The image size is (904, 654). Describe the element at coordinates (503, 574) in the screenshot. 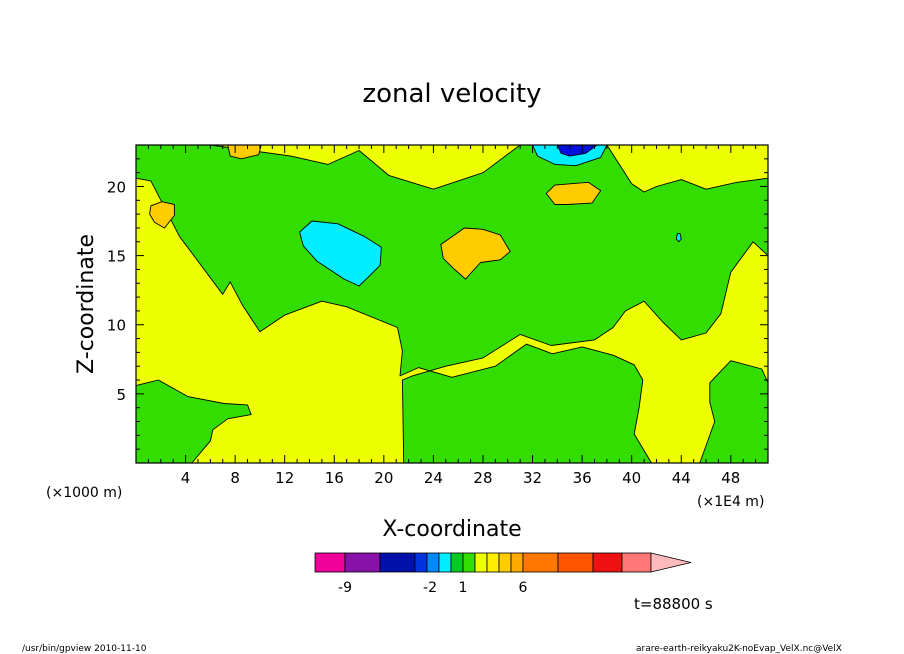

I see `colorbar: -9 -2 1 6` at that location.